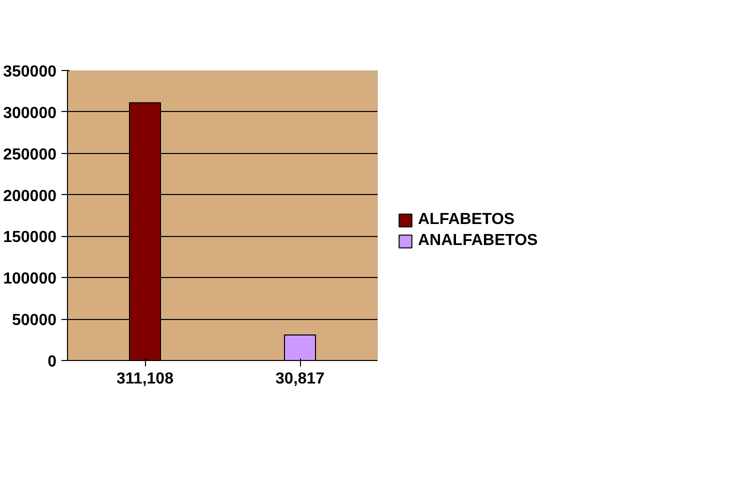  Describe the element at coordinates (300, 379) in the screenshot. I see `x-tick-label: 30,817` at that location.